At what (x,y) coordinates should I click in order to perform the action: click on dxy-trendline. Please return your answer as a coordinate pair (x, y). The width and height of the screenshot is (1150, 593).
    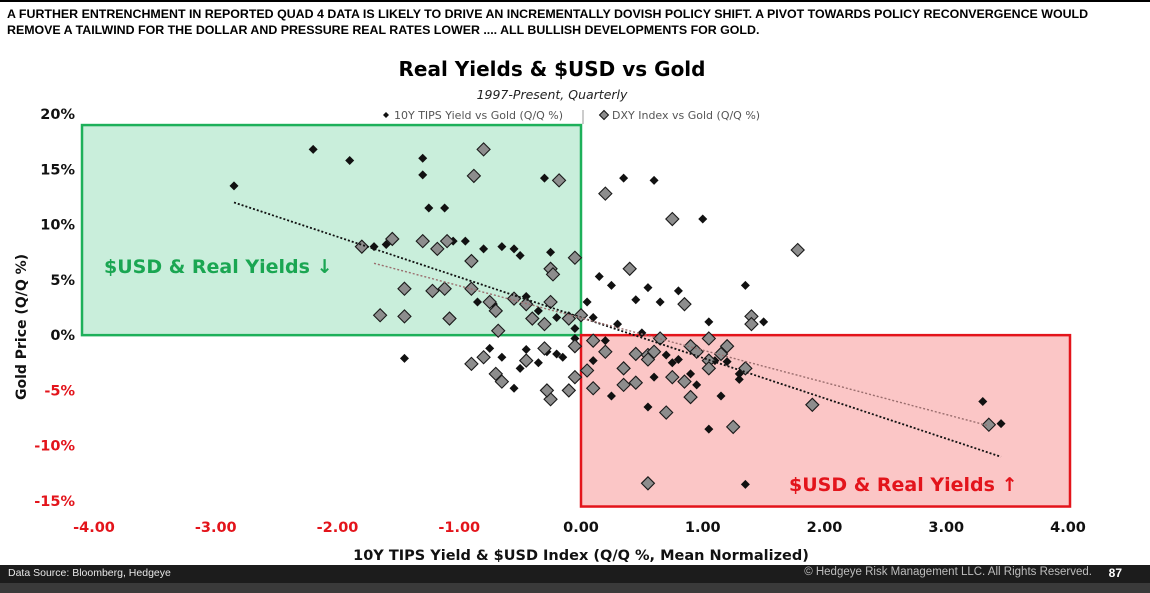
    Looking at the image, I should click on (681, 344).